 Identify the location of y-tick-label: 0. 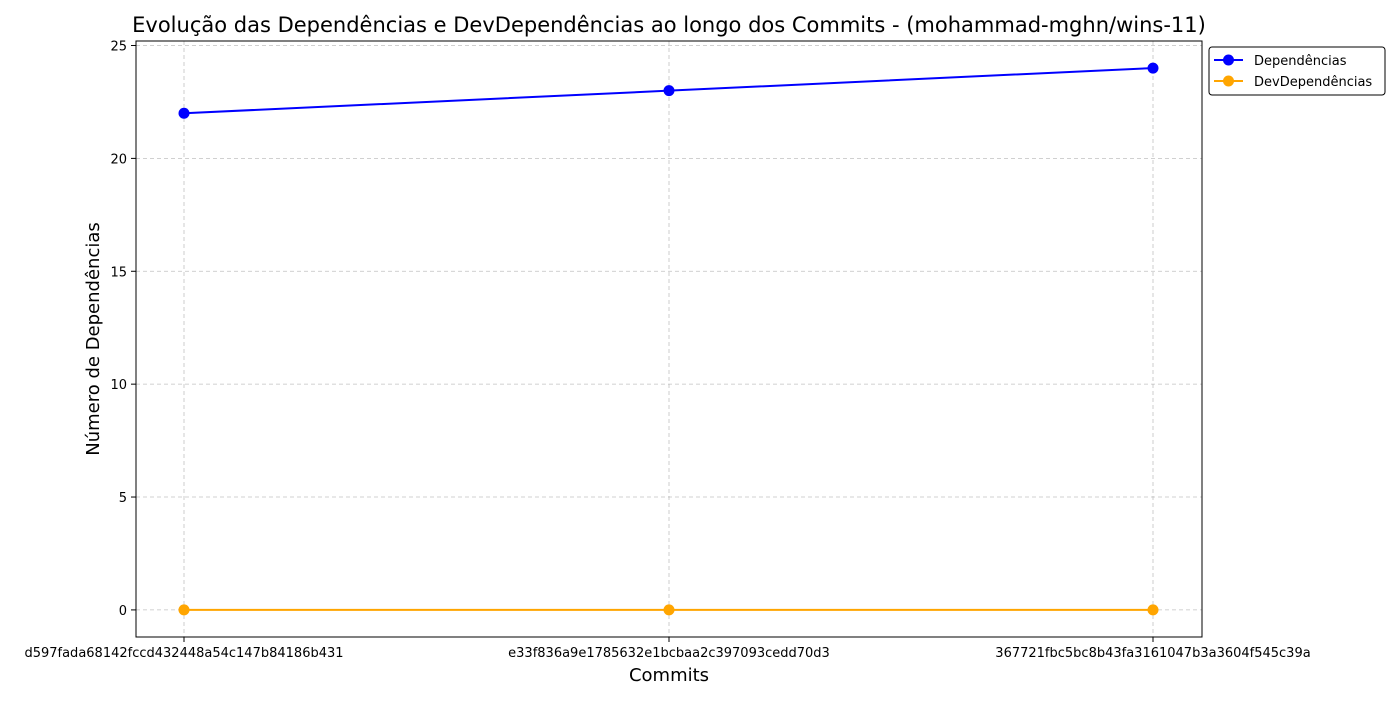
(123, 611).